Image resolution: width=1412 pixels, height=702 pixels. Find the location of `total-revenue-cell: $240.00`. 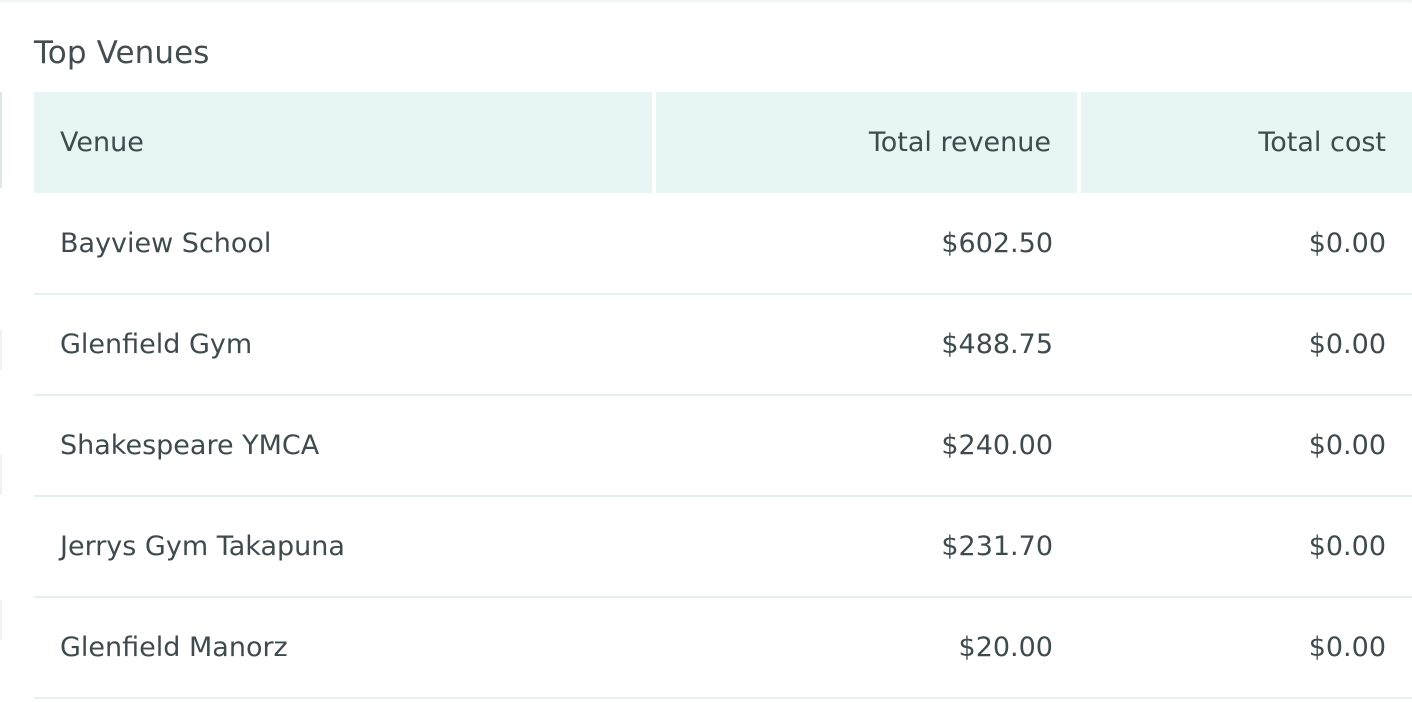

total-revenue-cell: $240.00 is located at coordinates (866, 446).